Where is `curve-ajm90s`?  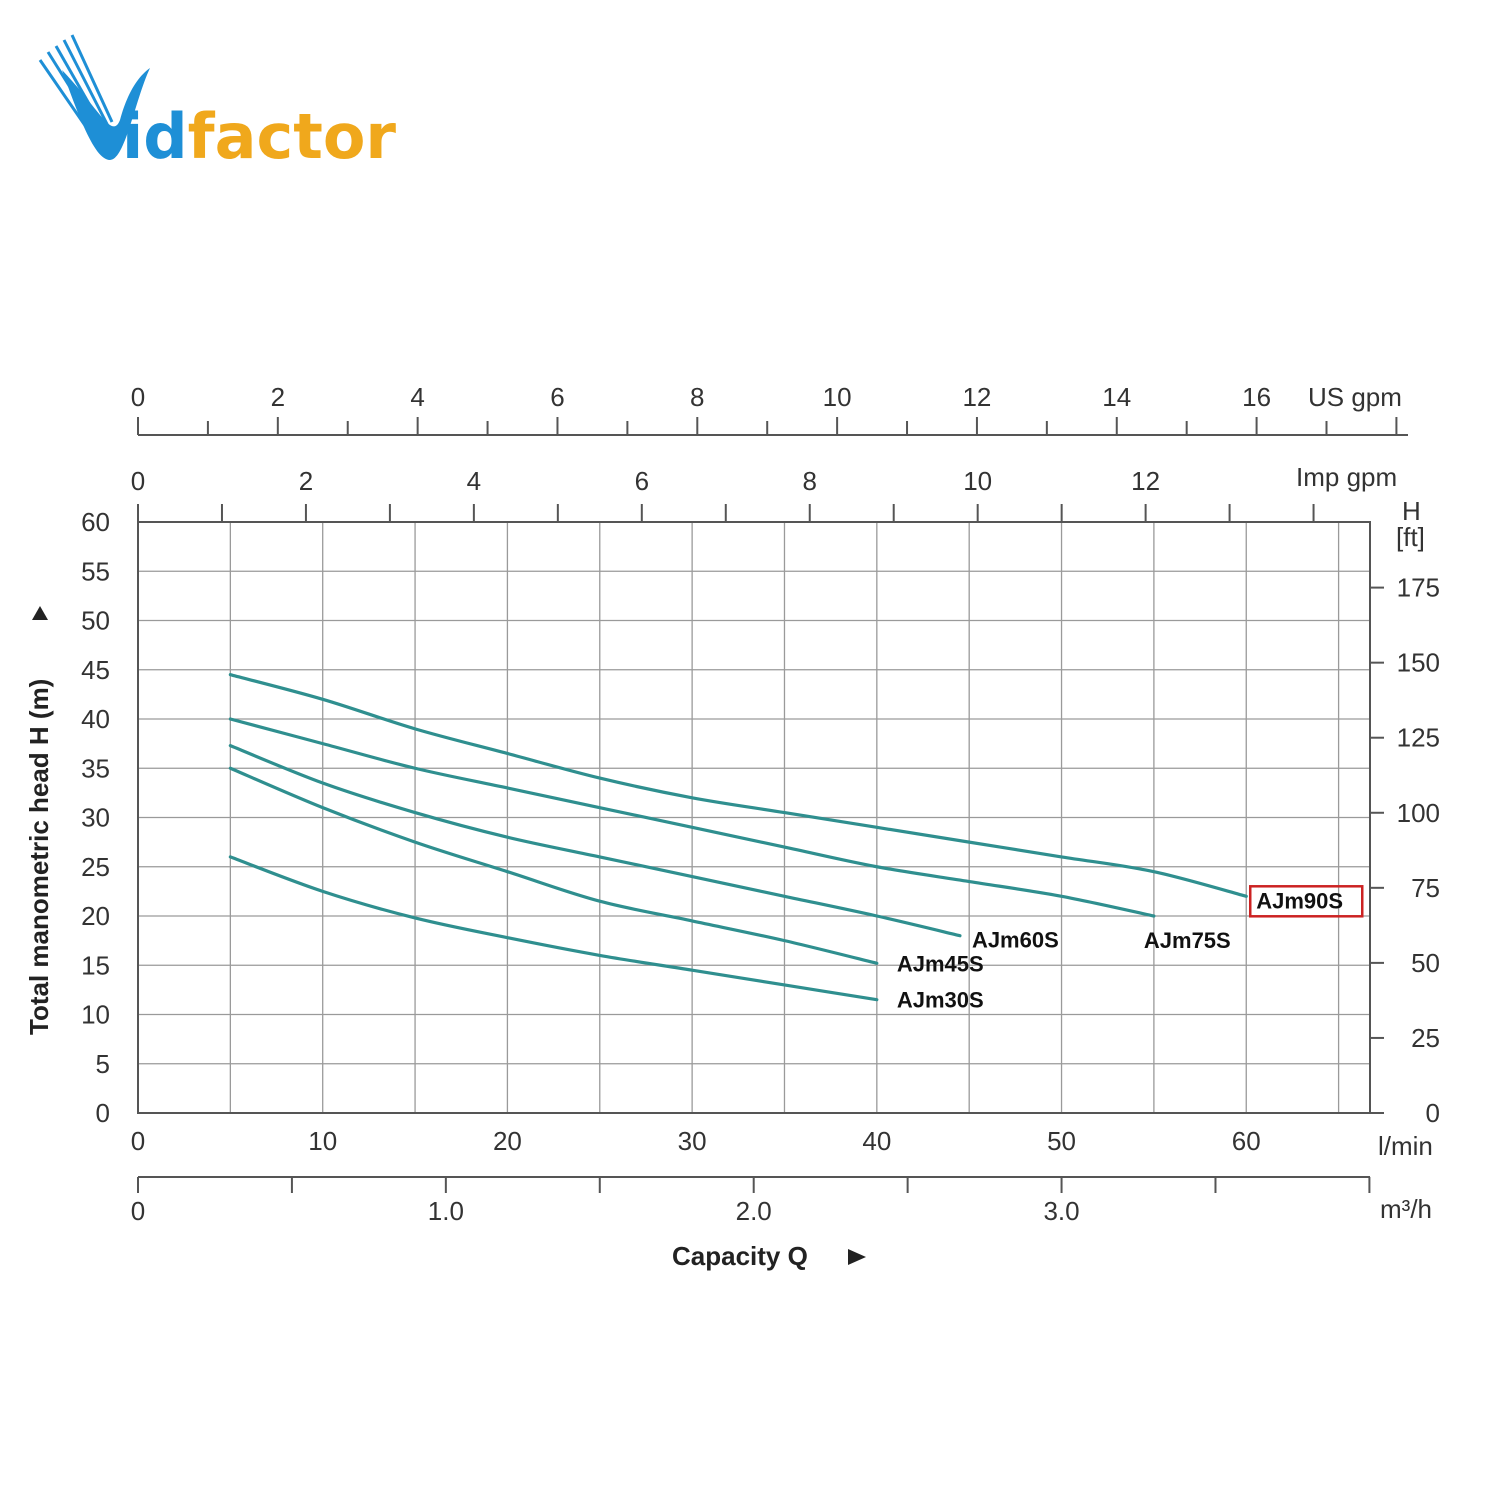 curve-ajm90s is located at coordinates (738, 785).